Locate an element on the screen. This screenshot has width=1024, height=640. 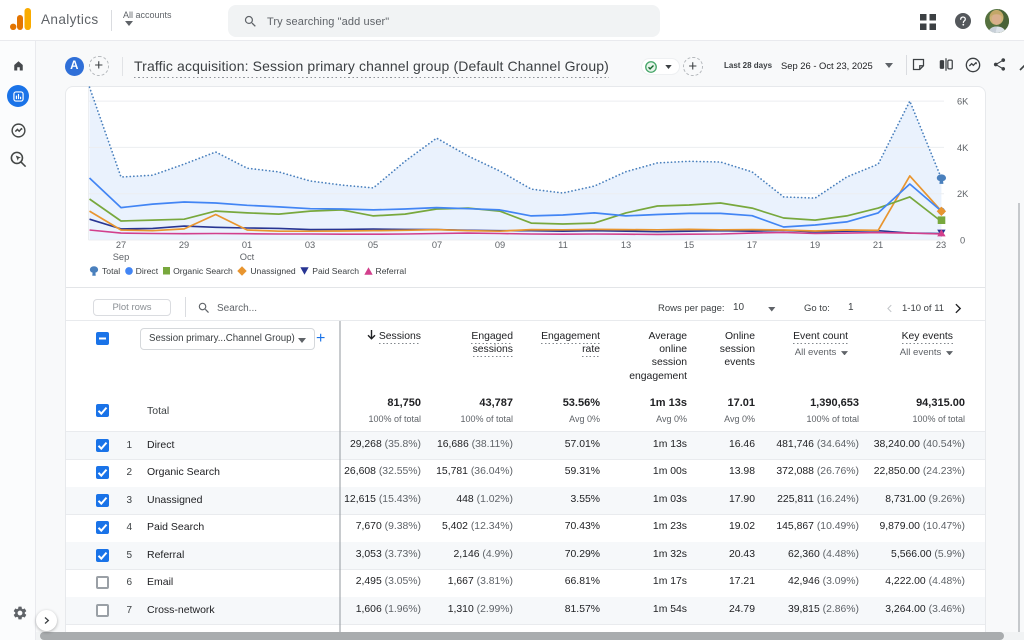
svg-text: 27 is located at coordinates (121, 245).